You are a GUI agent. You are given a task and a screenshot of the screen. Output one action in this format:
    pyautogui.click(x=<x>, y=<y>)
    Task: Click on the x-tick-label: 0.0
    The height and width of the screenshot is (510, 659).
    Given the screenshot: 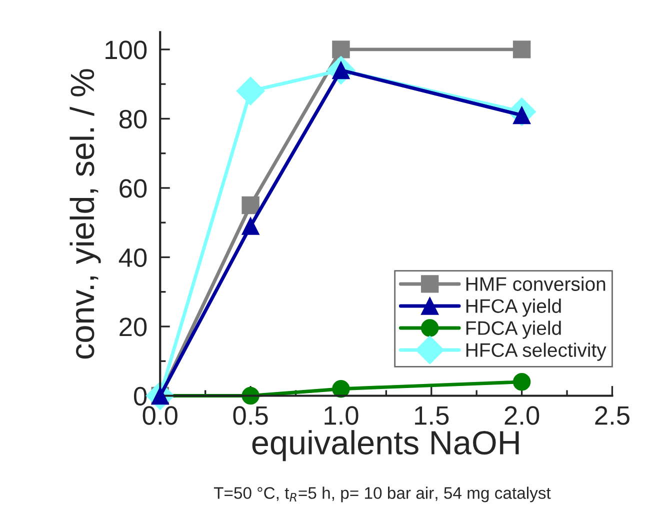 What is the action you would take?
    pyautogui.click(x=160, y=415)
    